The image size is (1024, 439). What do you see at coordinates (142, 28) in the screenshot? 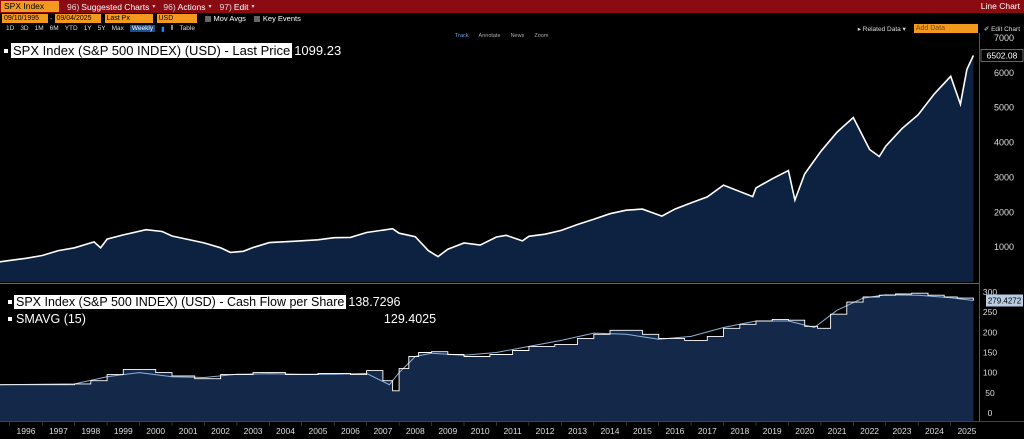
I see `frequency-select: Weekly` at bounding box center [142, 28].